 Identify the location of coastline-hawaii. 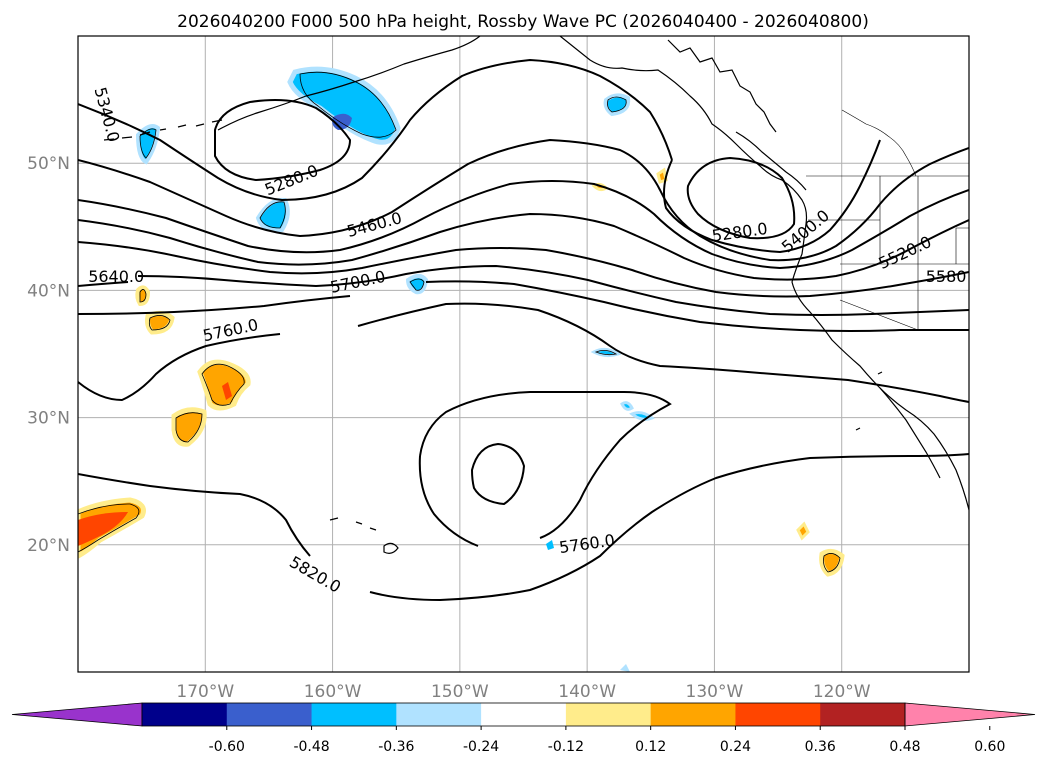
(364, 535).